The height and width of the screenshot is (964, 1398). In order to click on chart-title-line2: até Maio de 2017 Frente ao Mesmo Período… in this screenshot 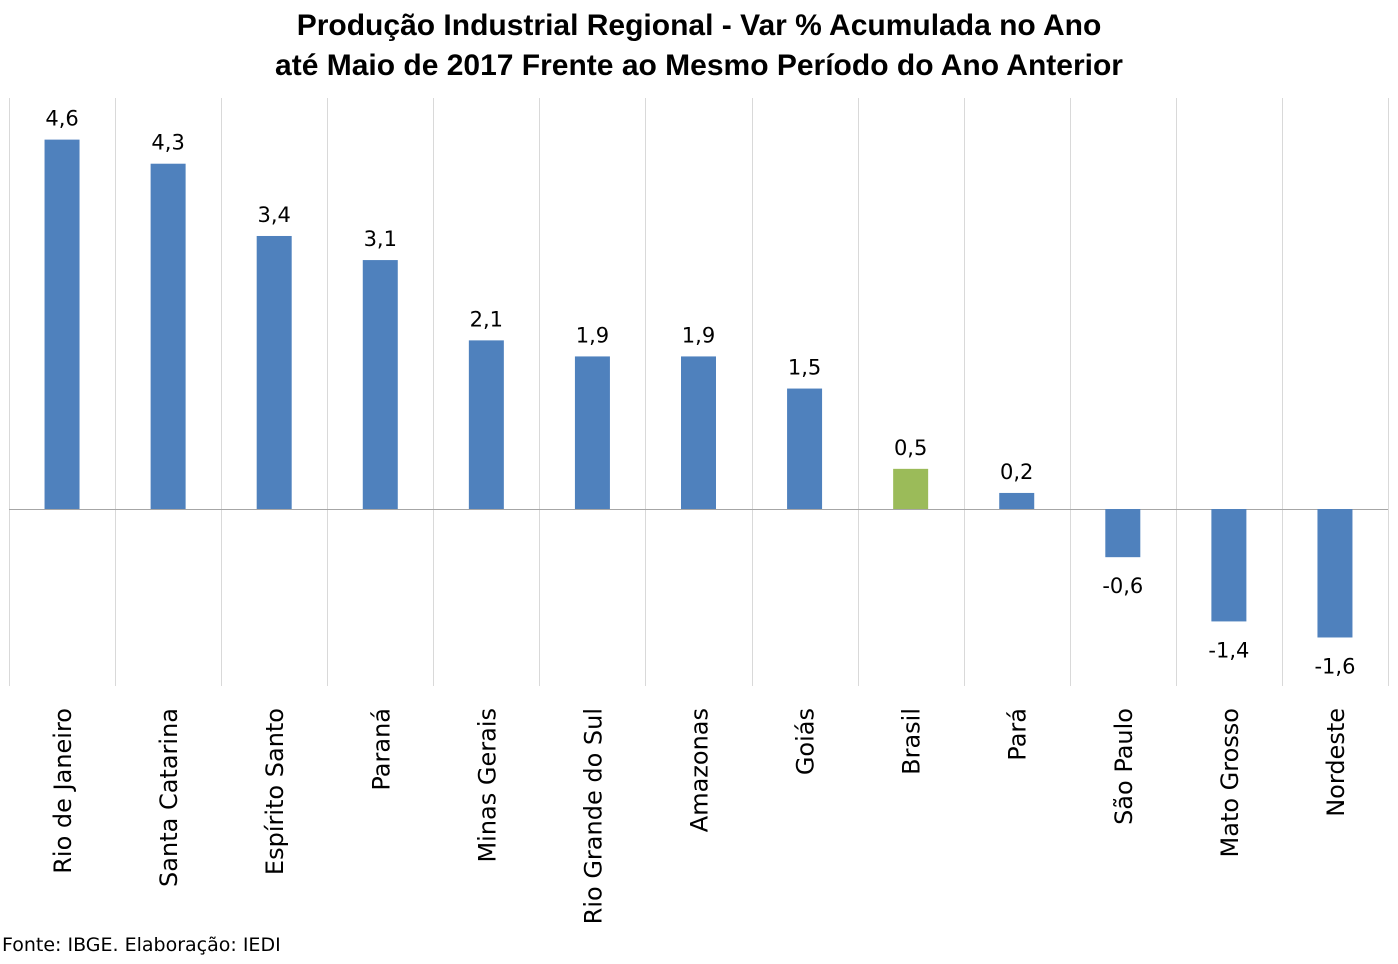, I will do `click(699, 65)`.